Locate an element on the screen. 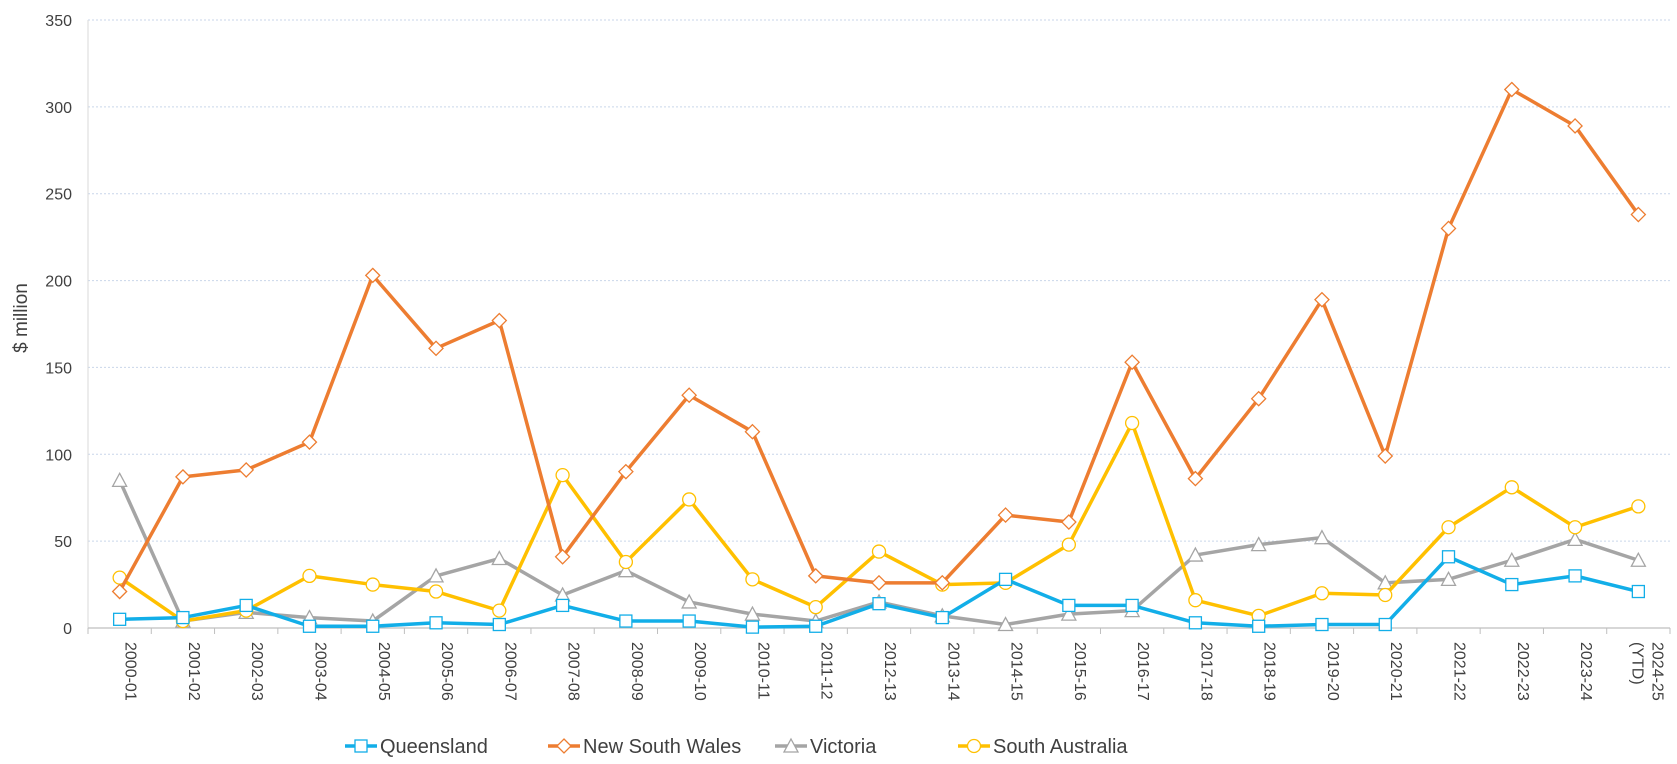  legend-item-queensland: Queensland is located at coordinates (416, 747).